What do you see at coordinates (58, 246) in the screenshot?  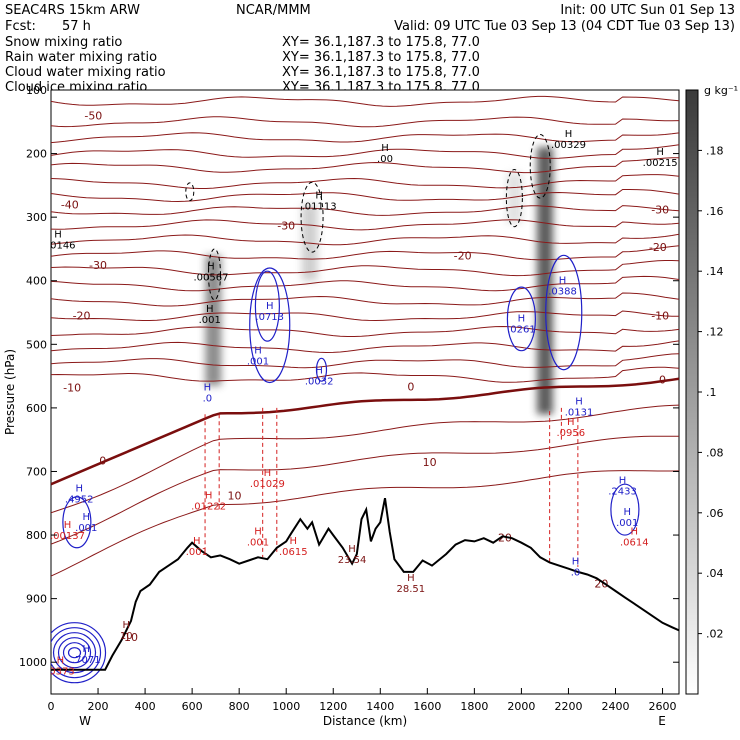 I see `maximum-value: .00146` at bounding box center [58, 246].